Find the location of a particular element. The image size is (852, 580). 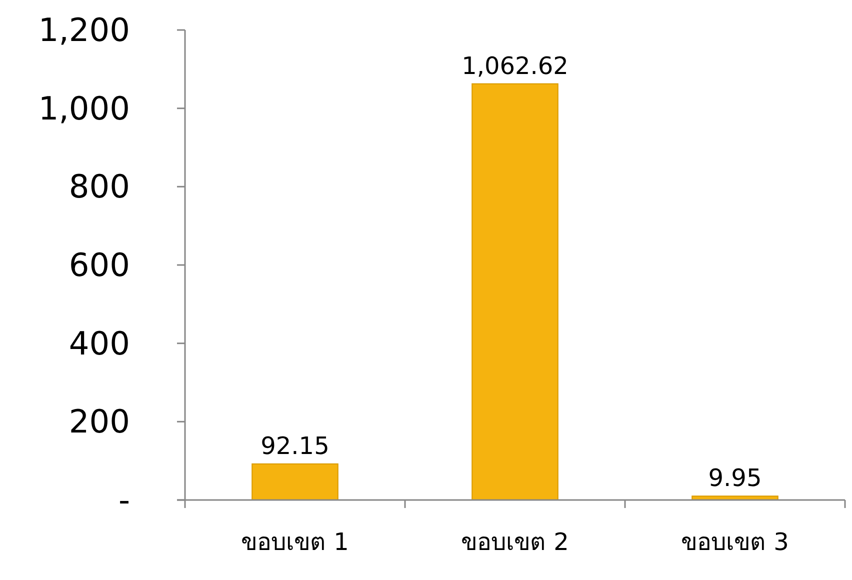

x-tick-label: ขอบเขต 1 is located at coordinates (295, 542).